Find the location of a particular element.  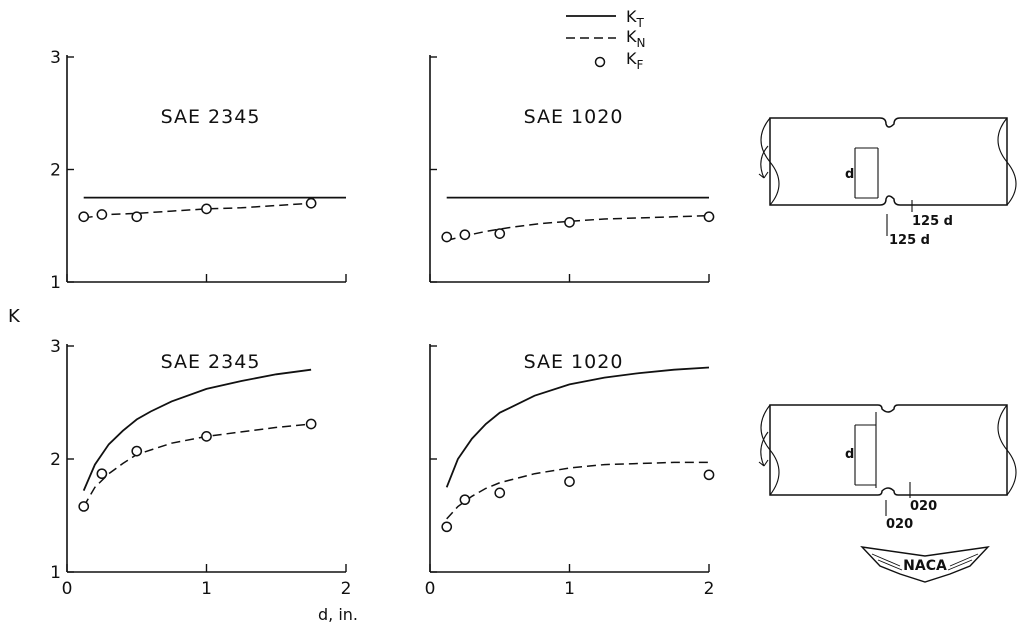

x-axis-label: d, in. is located at coordinates (338, 614).